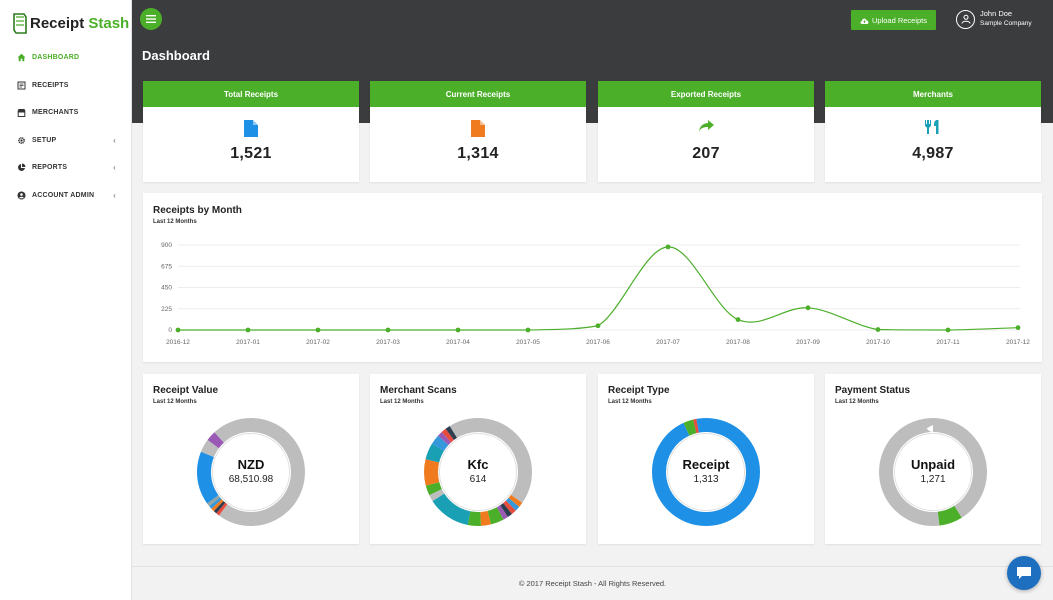  I want to click on x-tick-label: 2017-09, so click(808, 342).